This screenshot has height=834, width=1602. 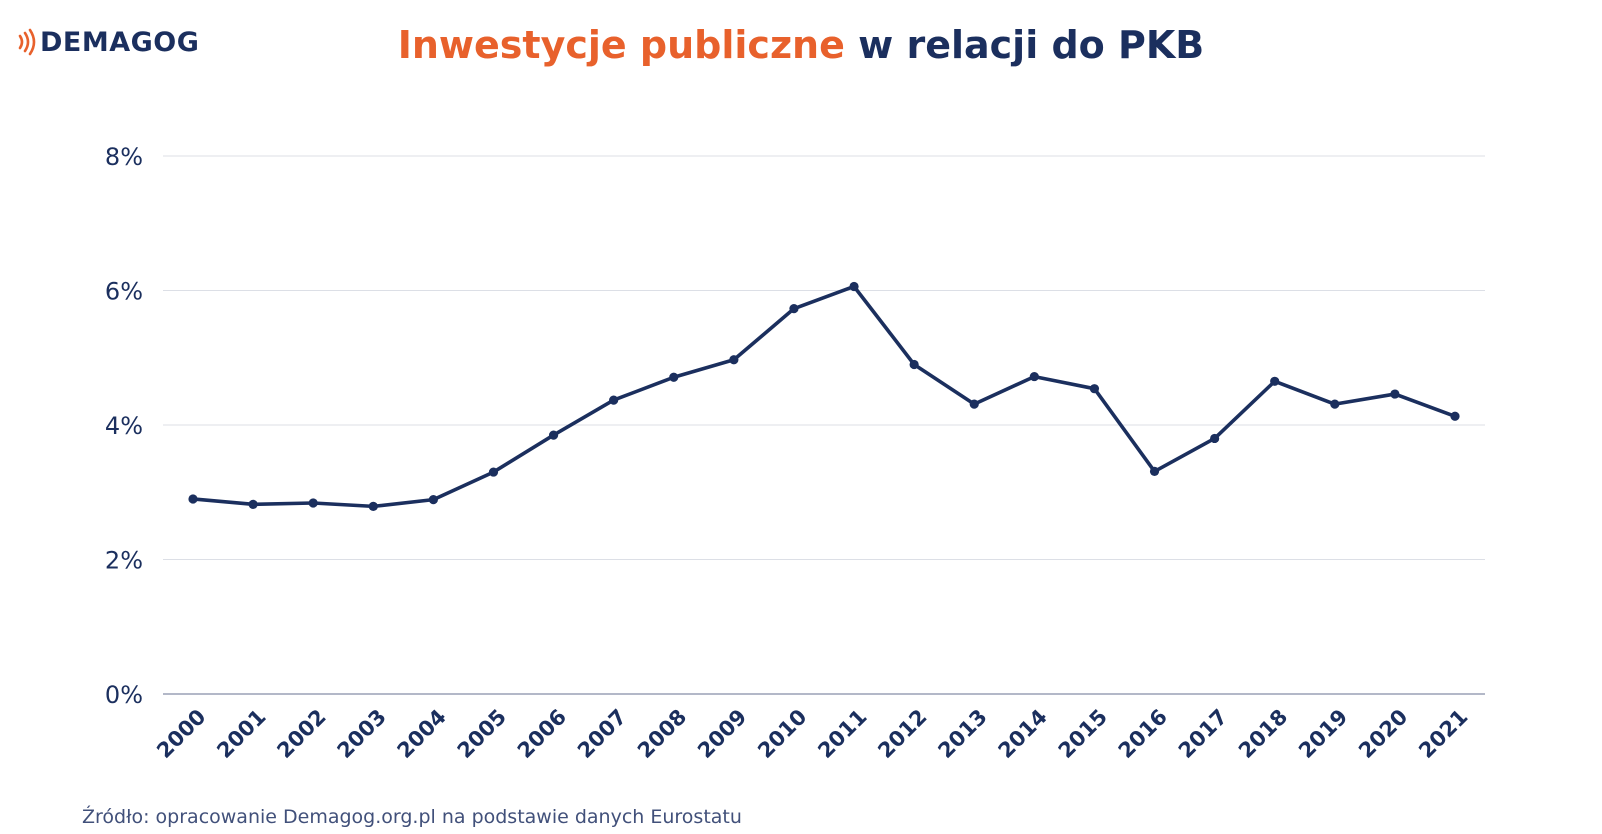 What do you see at coordinates (1323, 734) in the screenshot?
I see `x-tick-label: 2019` at bounding box center [1323, 734].